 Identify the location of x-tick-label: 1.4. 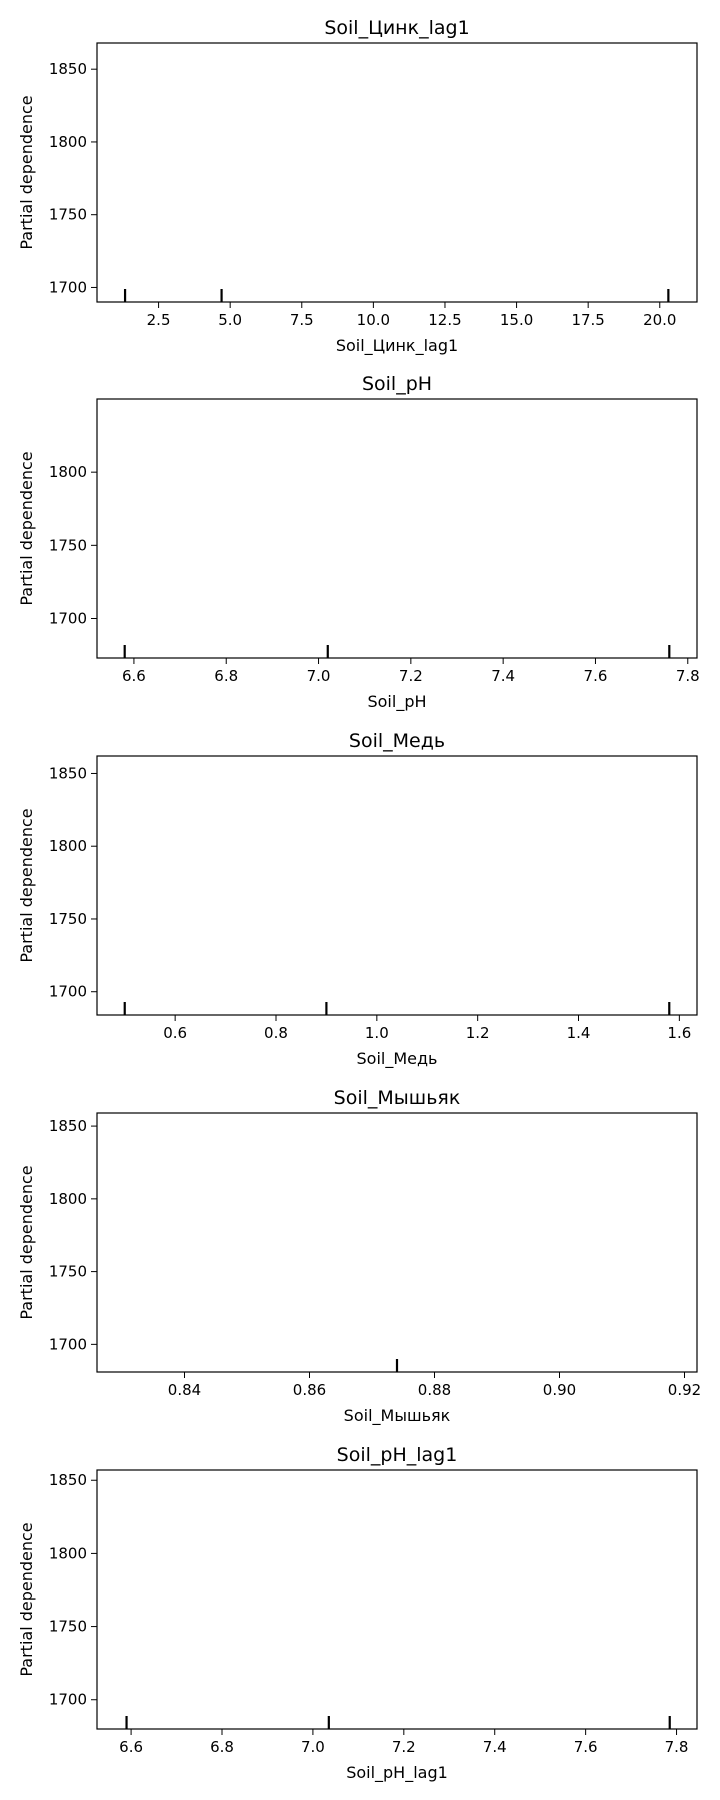
(579, 1033).